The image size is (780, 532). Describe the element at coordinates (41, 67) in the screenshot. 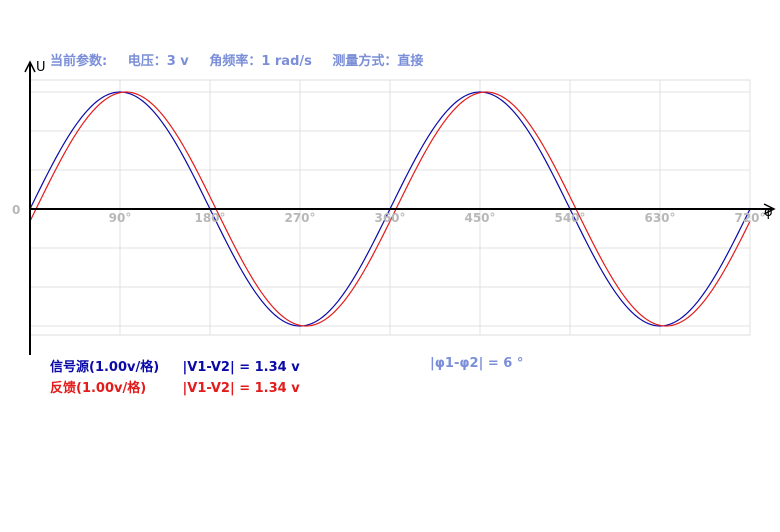

I see `y-axis-label: U` at that location.